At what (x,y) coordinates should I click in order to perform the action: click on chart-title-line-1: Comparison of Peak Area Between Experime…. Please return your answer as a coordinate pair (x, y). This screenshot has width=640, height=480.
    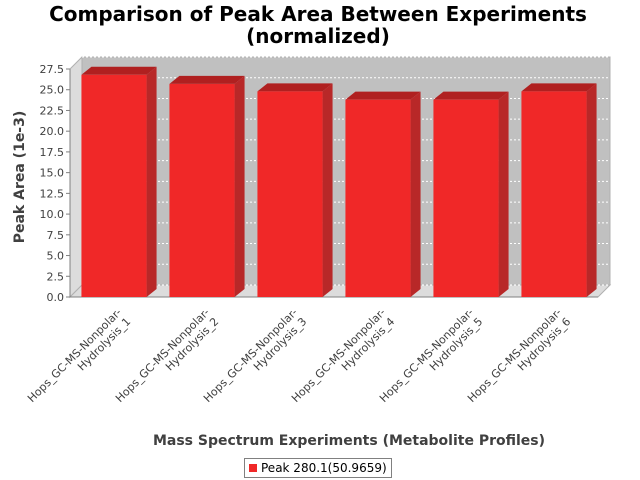
    Looking at the image, I should click on (318, 14).